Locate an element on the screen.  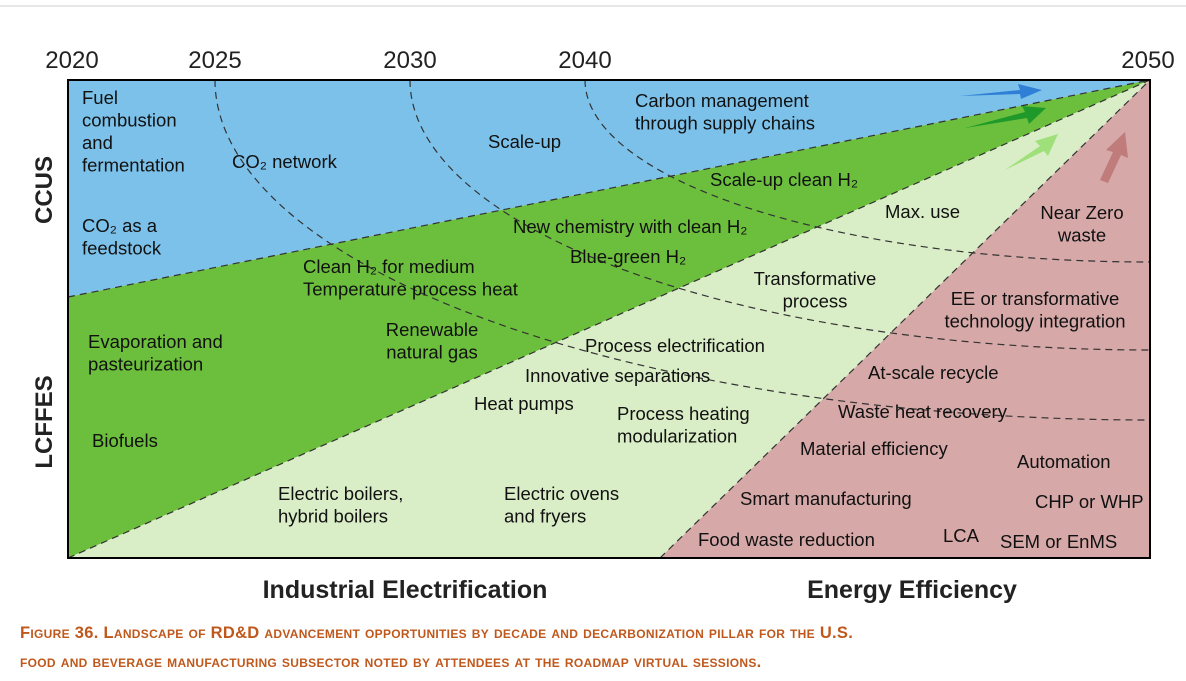
opportunity-label: pasteurization is located at coordinates (145, 364).